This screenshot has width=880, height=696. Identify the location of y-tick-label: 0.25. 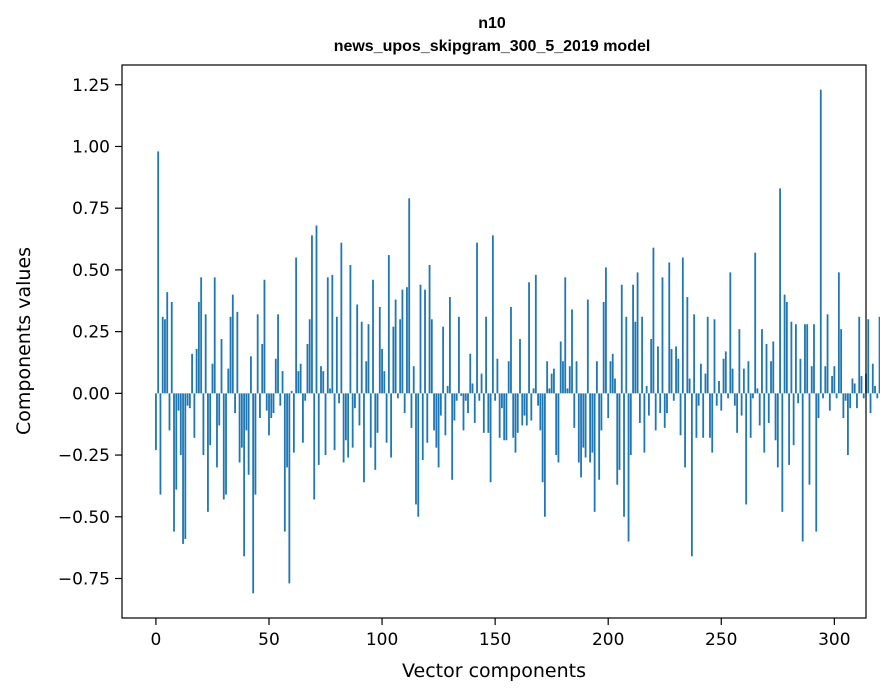
(91, 333).